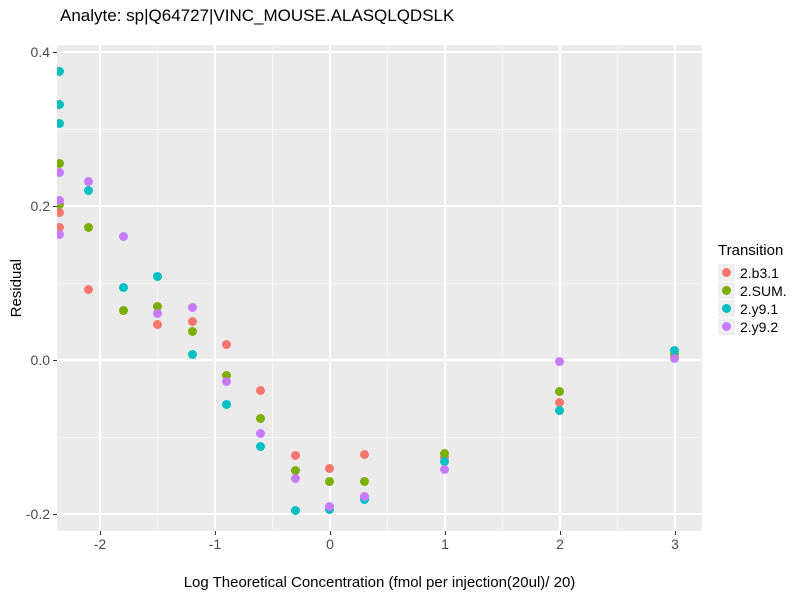 The height and width of the screenshot is (600, 800). I want to click on x-tick-label: -1, so click(215, 544).